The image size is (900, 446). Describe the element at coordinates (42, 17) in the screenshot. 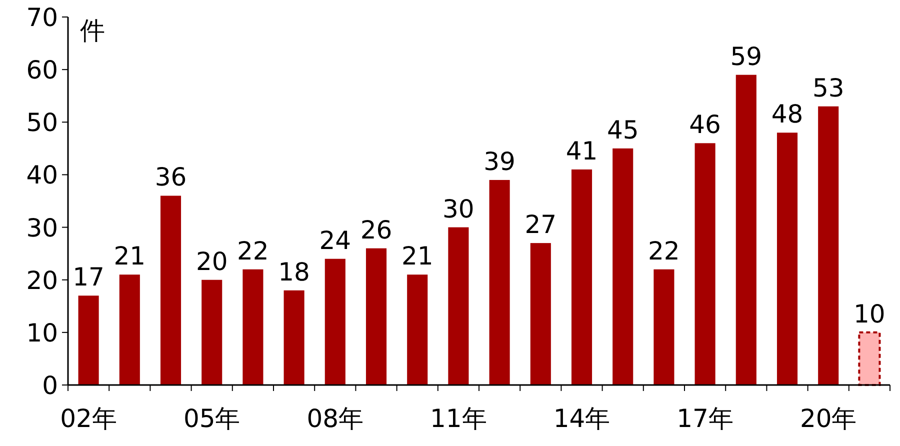

I see `y-tick-label: 70` at that location.